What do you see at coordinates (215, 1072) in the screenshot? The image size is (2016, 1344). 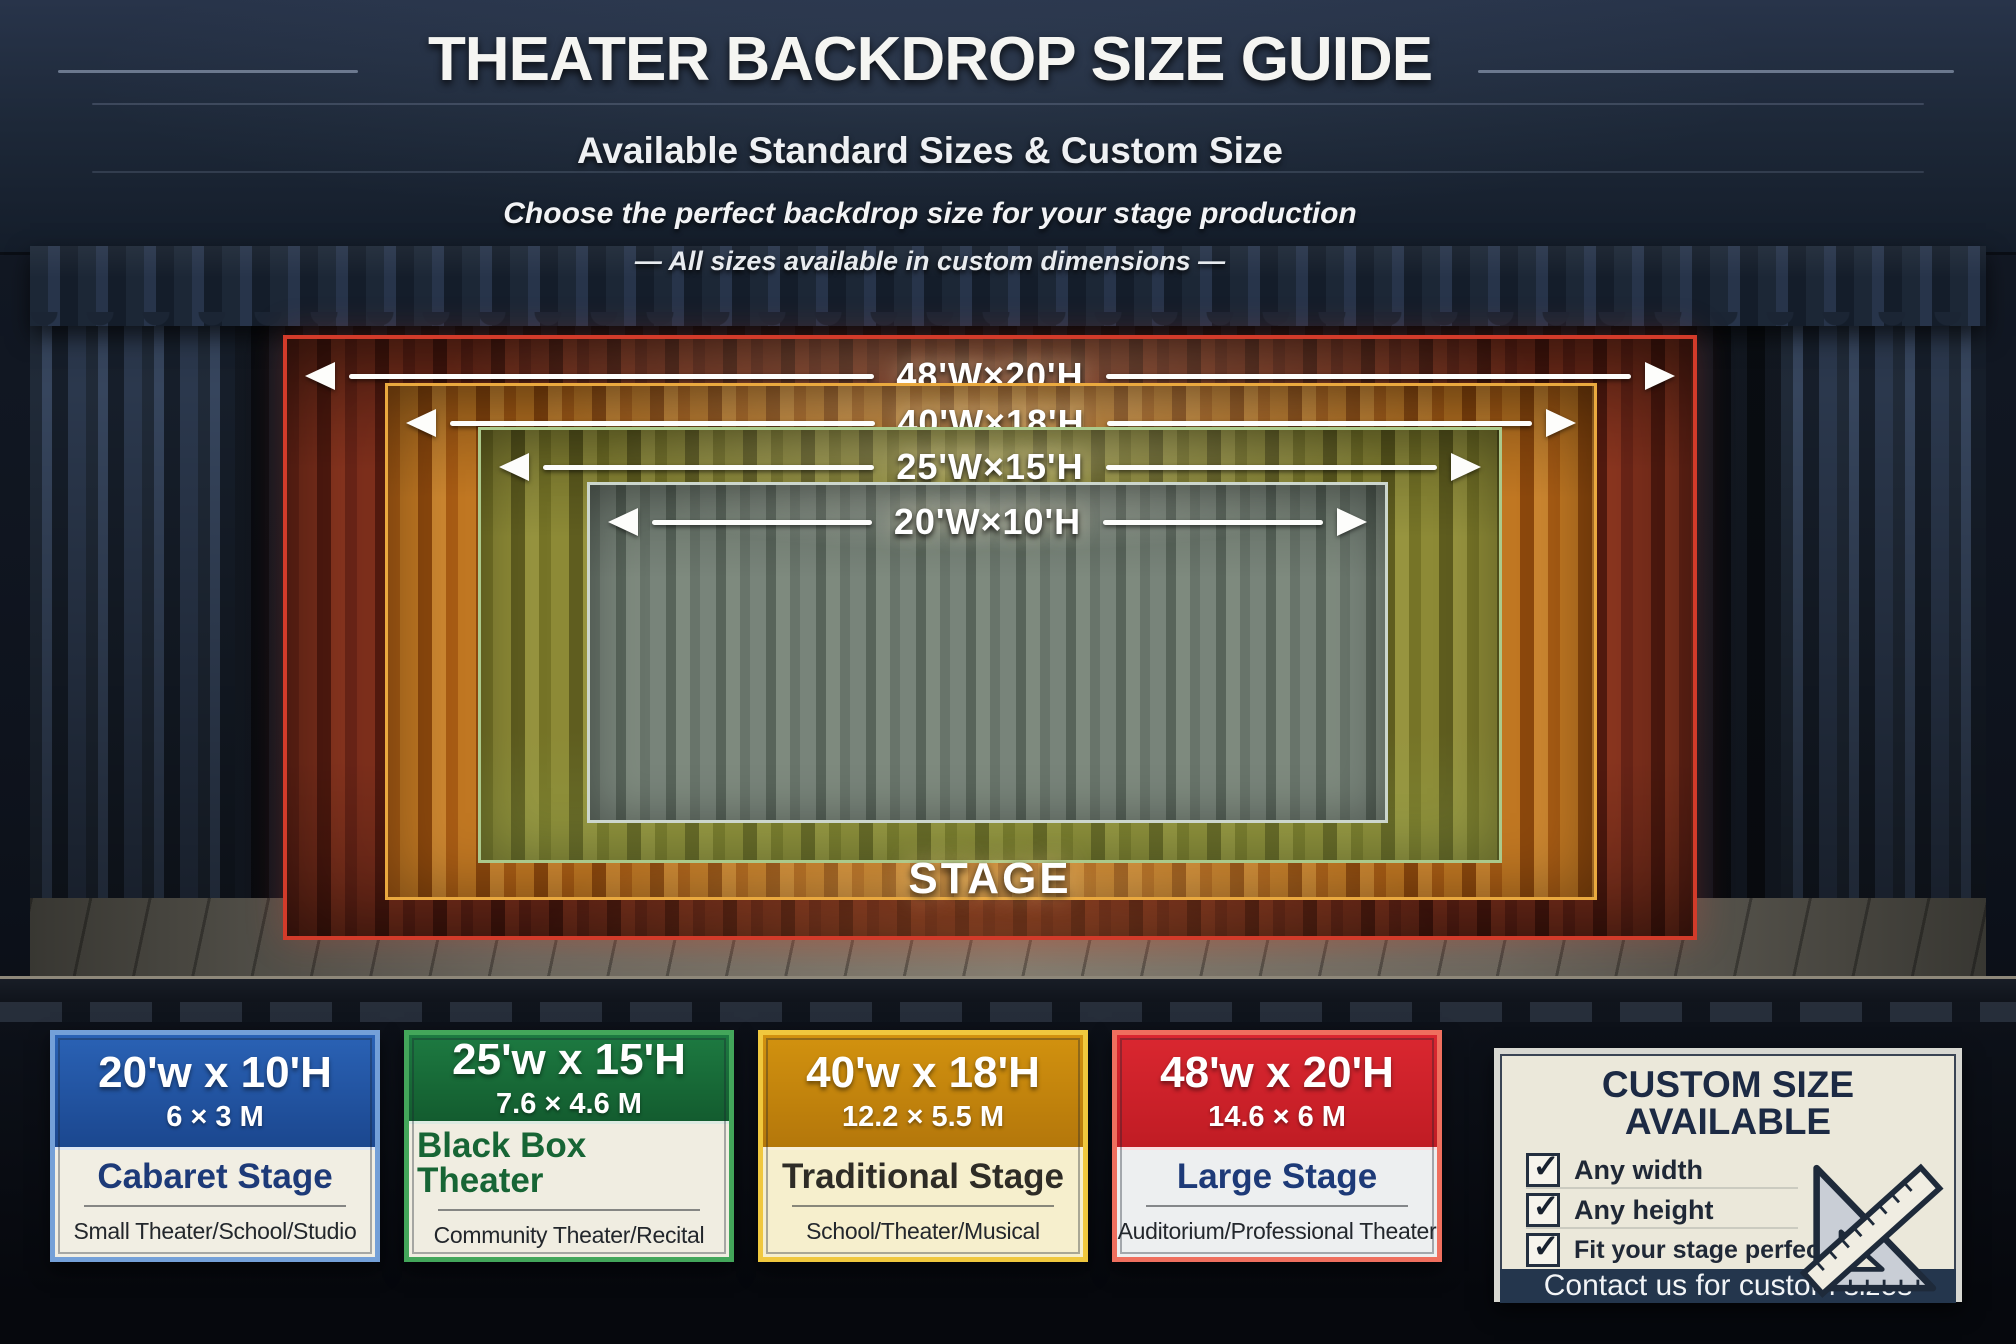 I see `size-card-dimensions: 20'w x 10'H` at bounding box center [215, 1072].